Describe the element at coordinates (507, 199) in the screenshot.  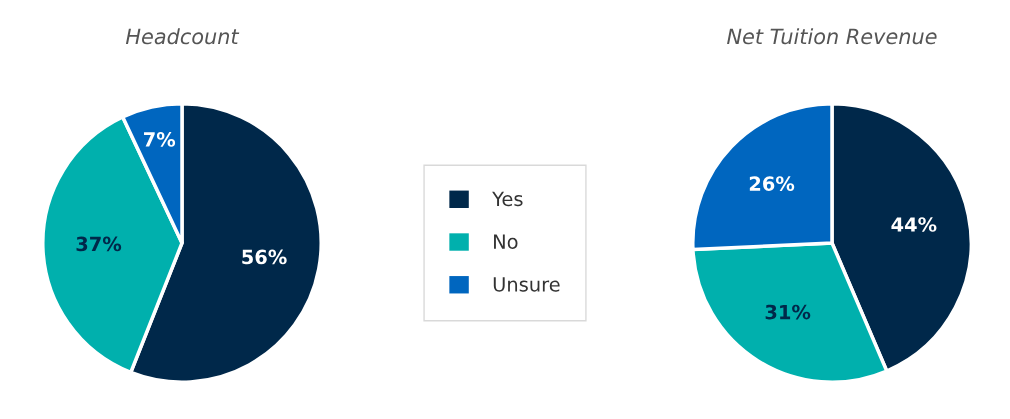
I see `legend-label: Yes` at that location.